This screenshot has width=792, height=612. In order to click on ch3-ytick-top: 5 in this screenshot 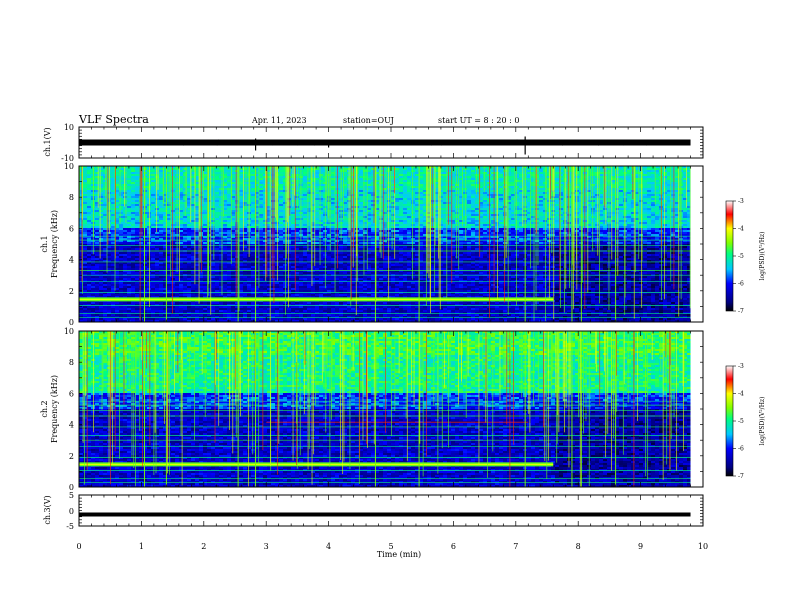, I will do `click(71, 495)`.